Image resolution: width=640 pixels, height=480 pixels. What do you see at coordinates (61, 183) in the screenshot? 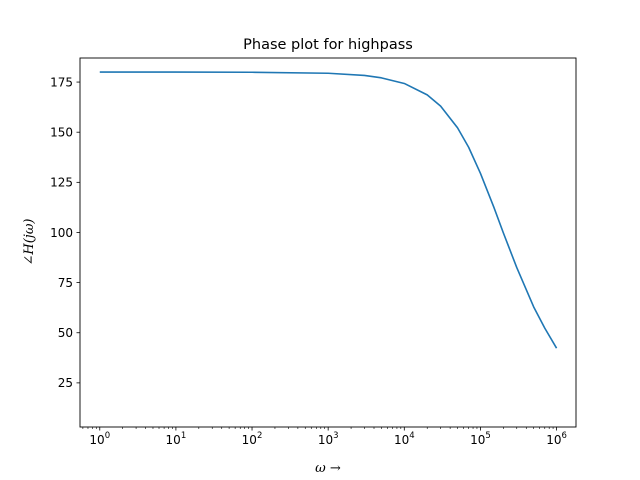
I see `y-tick-label: 125` at bounding box center [61, 183].